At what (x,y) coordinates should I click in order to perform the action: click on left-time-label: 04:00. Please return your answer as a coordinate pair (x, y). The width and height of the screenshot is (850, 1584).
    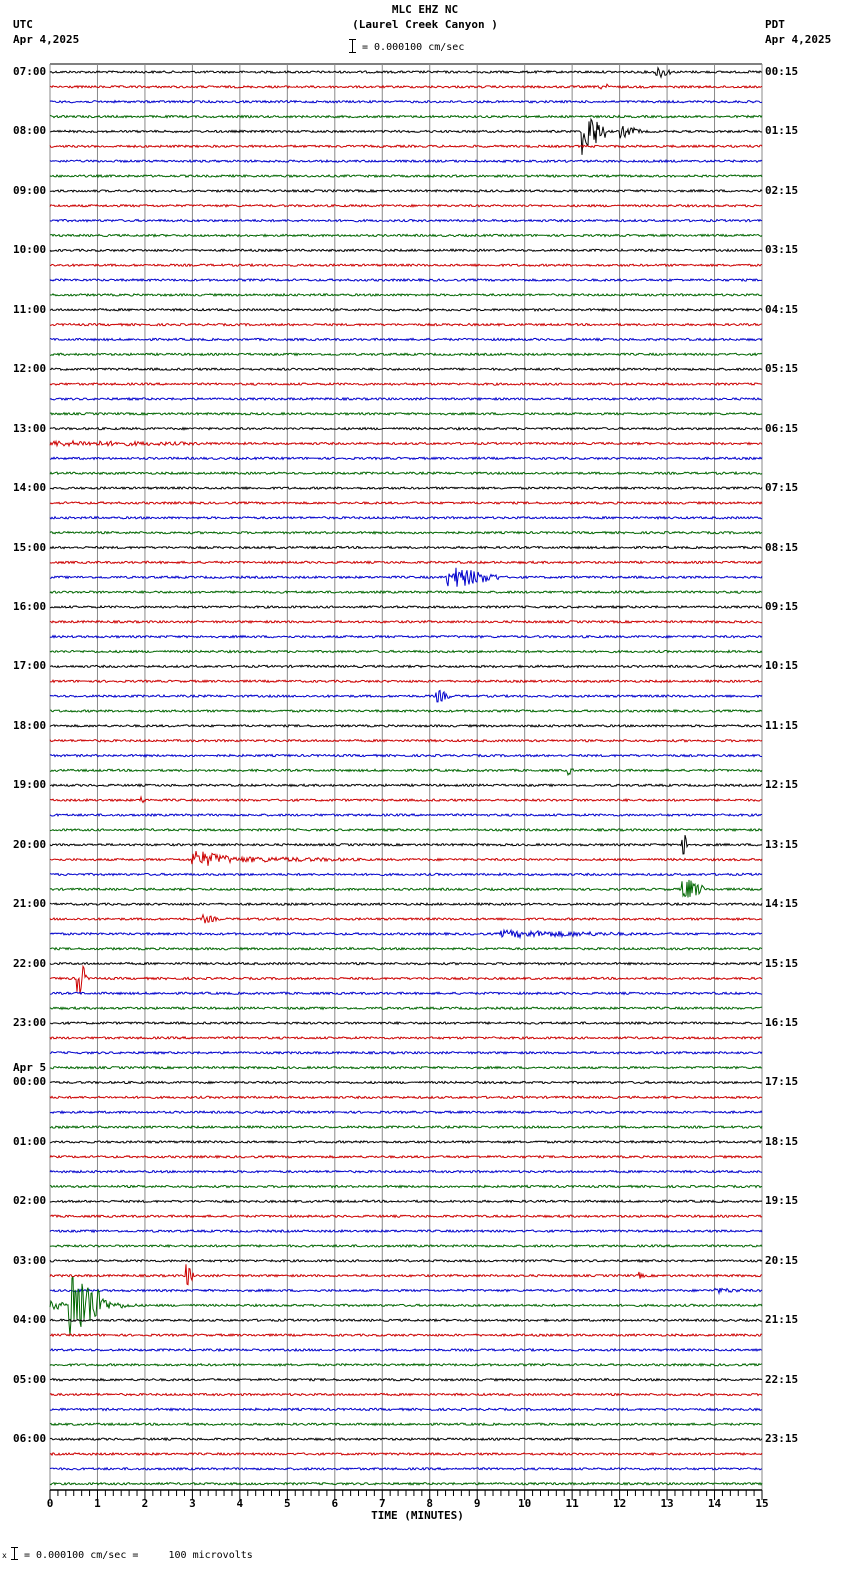
    Looking at the image, I should click on (30, 1320).